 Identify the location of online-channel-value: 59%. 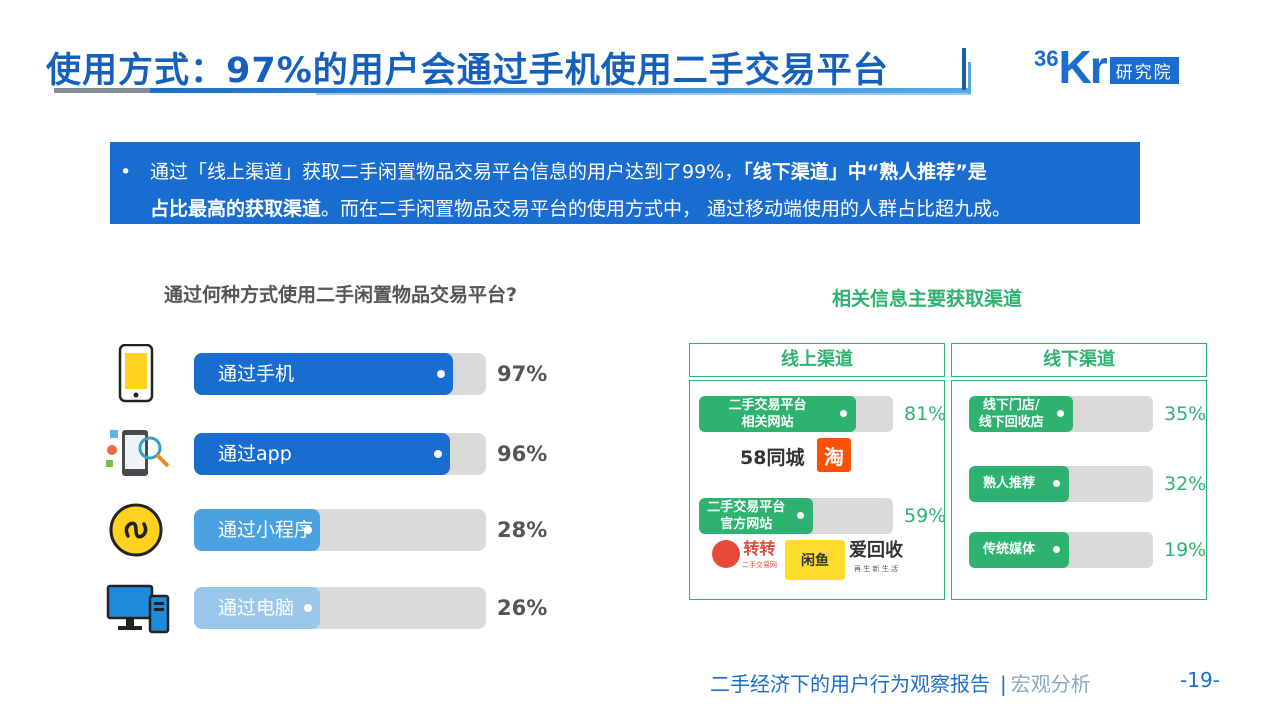
(925, 516).